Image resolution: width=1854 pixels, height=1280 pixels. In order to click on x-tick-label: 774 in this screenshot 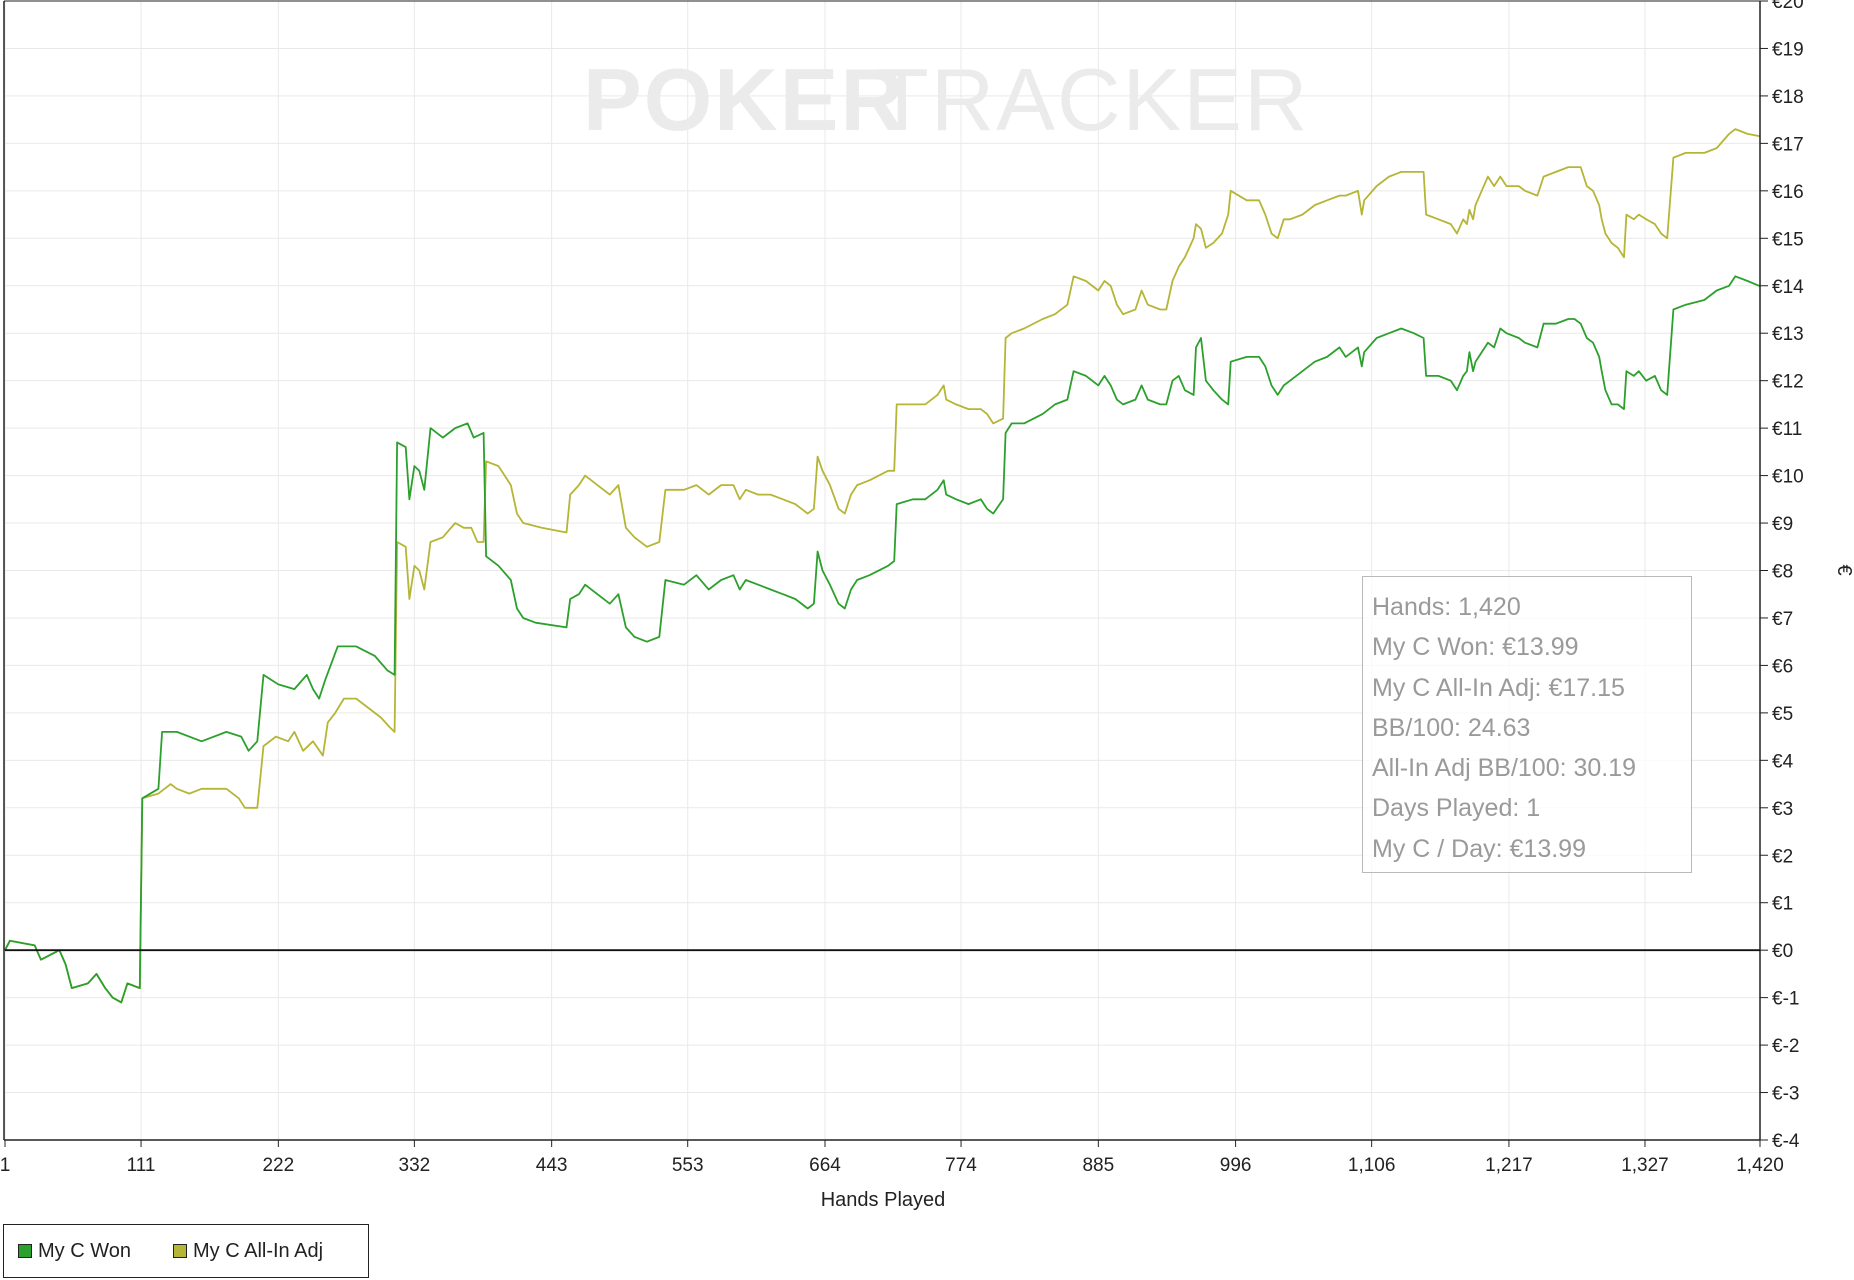, I will do `click(961, 1165)`.